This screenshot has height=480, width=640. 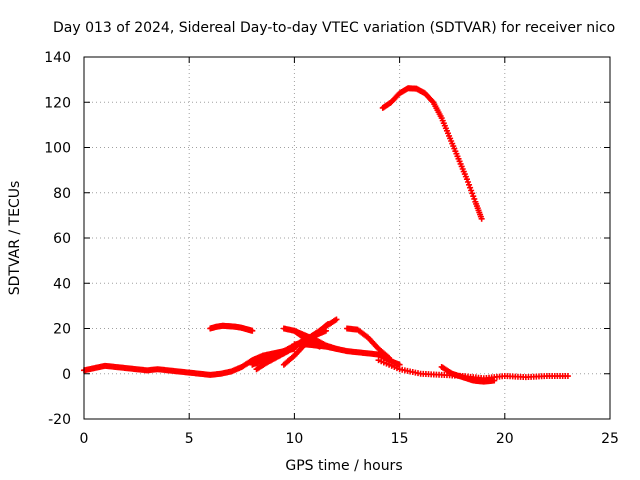 What do you see at coordinates (84, 439) in the screenshot?
I see `x-tick-label: 0` at bounding box center [84, 439].